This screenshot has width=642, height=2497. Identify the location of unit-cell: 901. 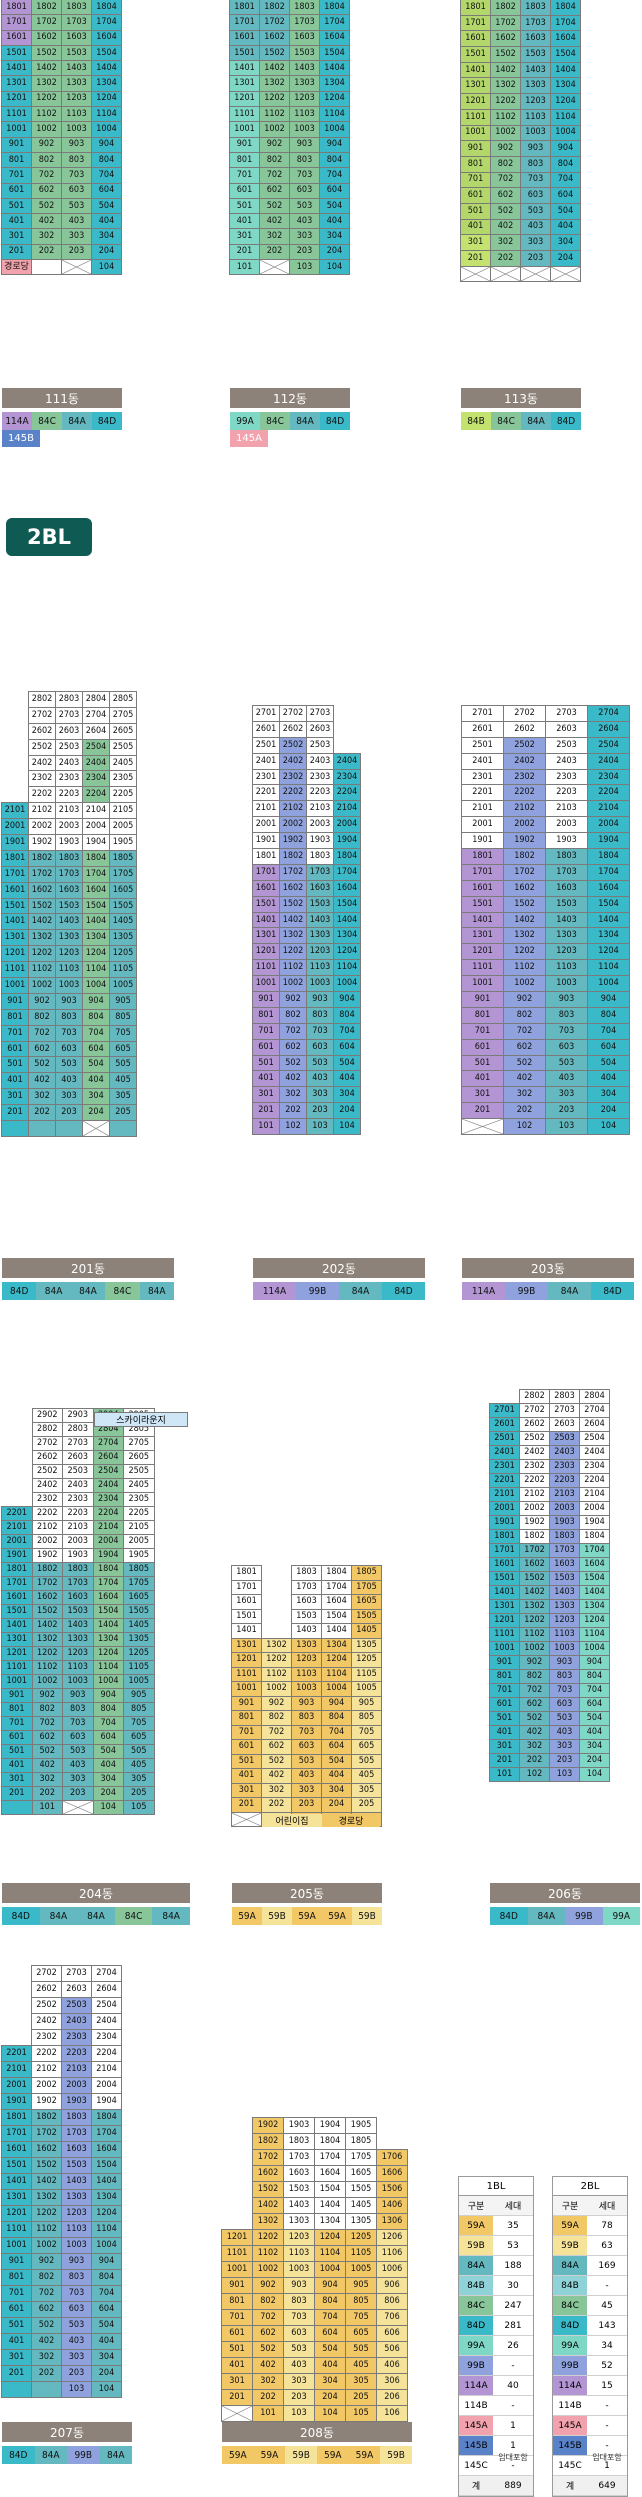
(266, 999).